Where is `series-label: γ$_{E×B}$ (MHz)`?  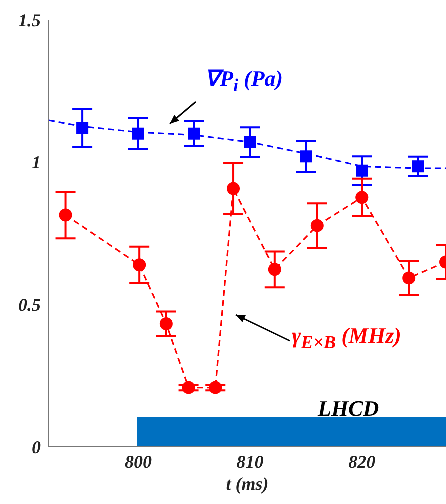 series-label: γ$_{E×B}$ (MHz) is located at coordinates (347, 338).